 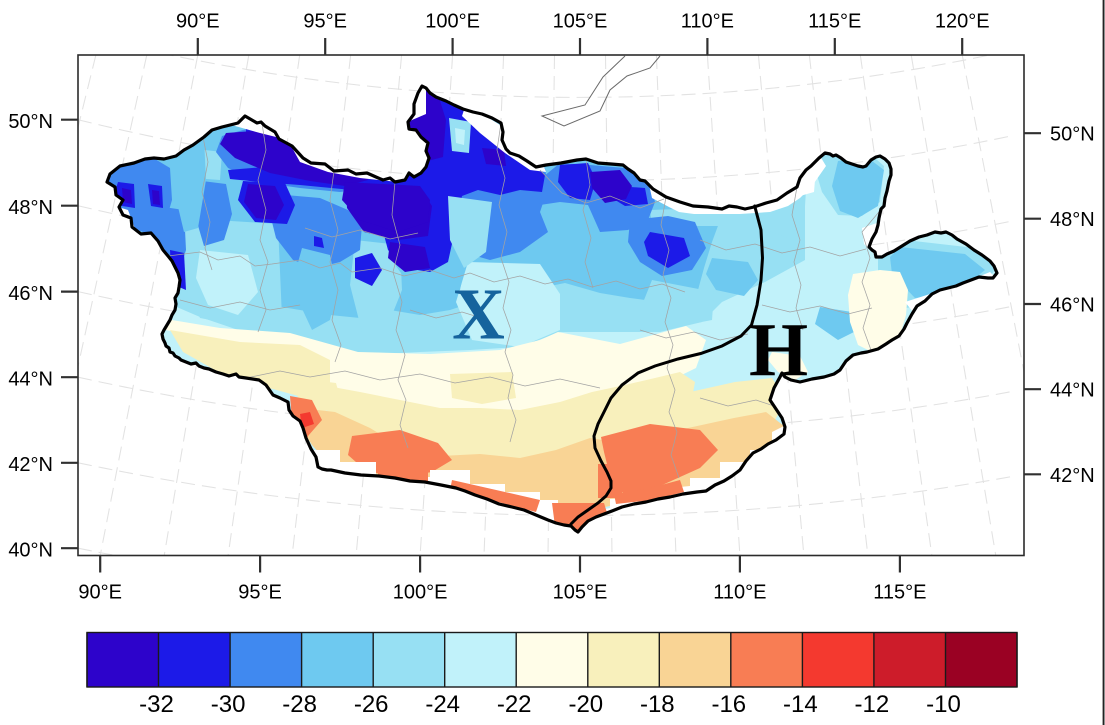 I want to click on svg-text: -18, so click(x=657, y=704).